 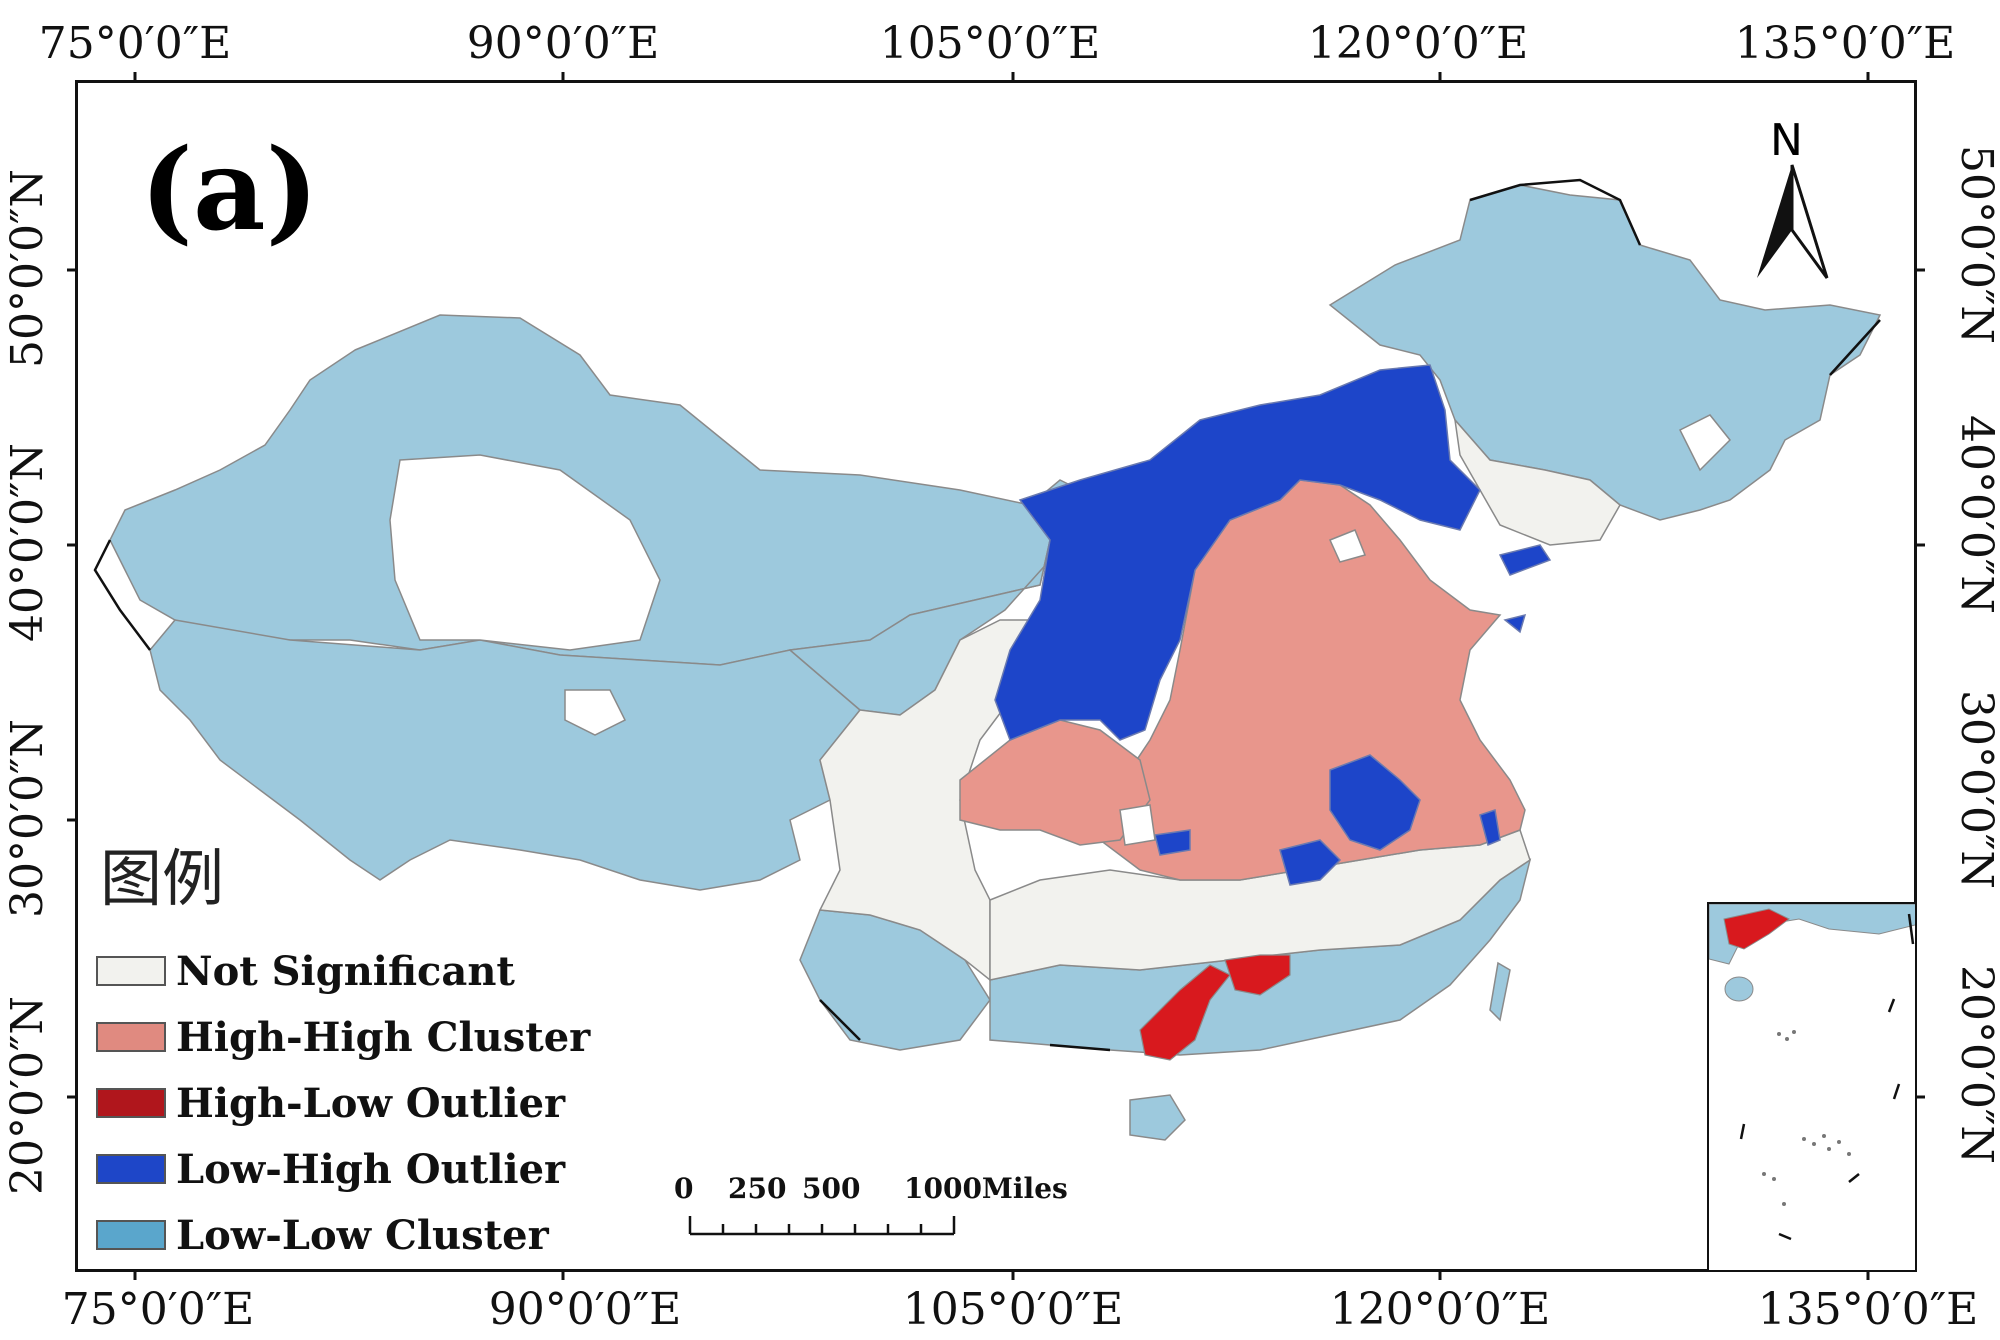 I want to click on scale-tick-label: 500, so click(x=831, y=1188).